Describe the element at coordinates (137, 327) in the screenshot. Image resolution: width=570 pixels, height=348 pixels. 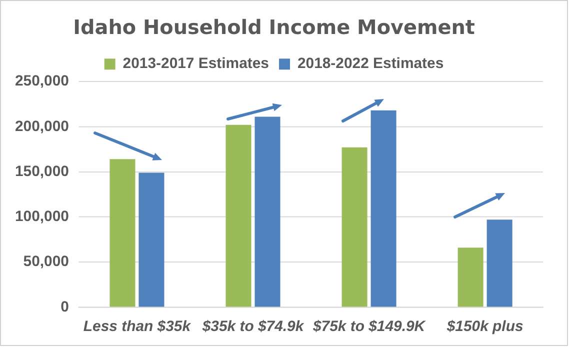
I see `x-tick-label: Less than $35k` at that location.